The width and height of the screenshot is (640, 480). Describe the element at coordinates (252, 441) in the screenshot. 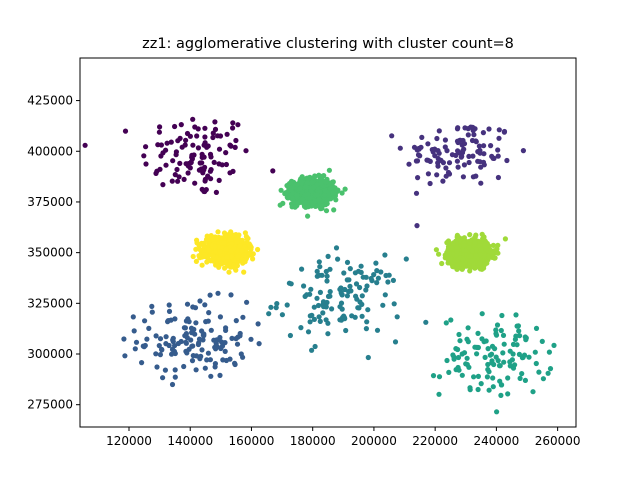

I see `x-tick-label: 160000` at that location.